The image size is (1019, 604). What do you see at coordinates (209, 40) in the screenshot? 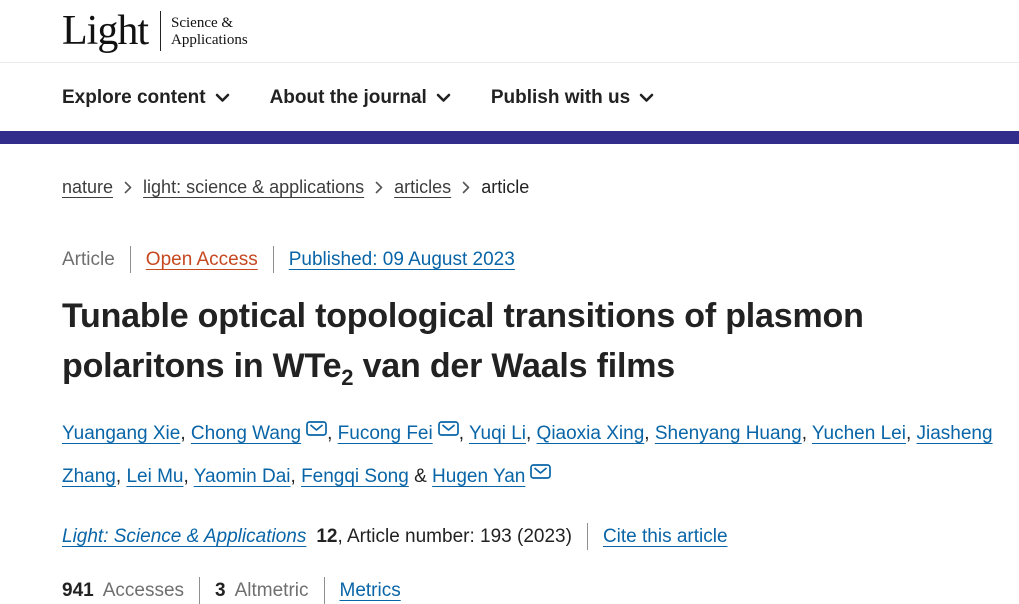
I see `journal-logo-subtitle-line2: Applications` at bounding box center [209, 40].